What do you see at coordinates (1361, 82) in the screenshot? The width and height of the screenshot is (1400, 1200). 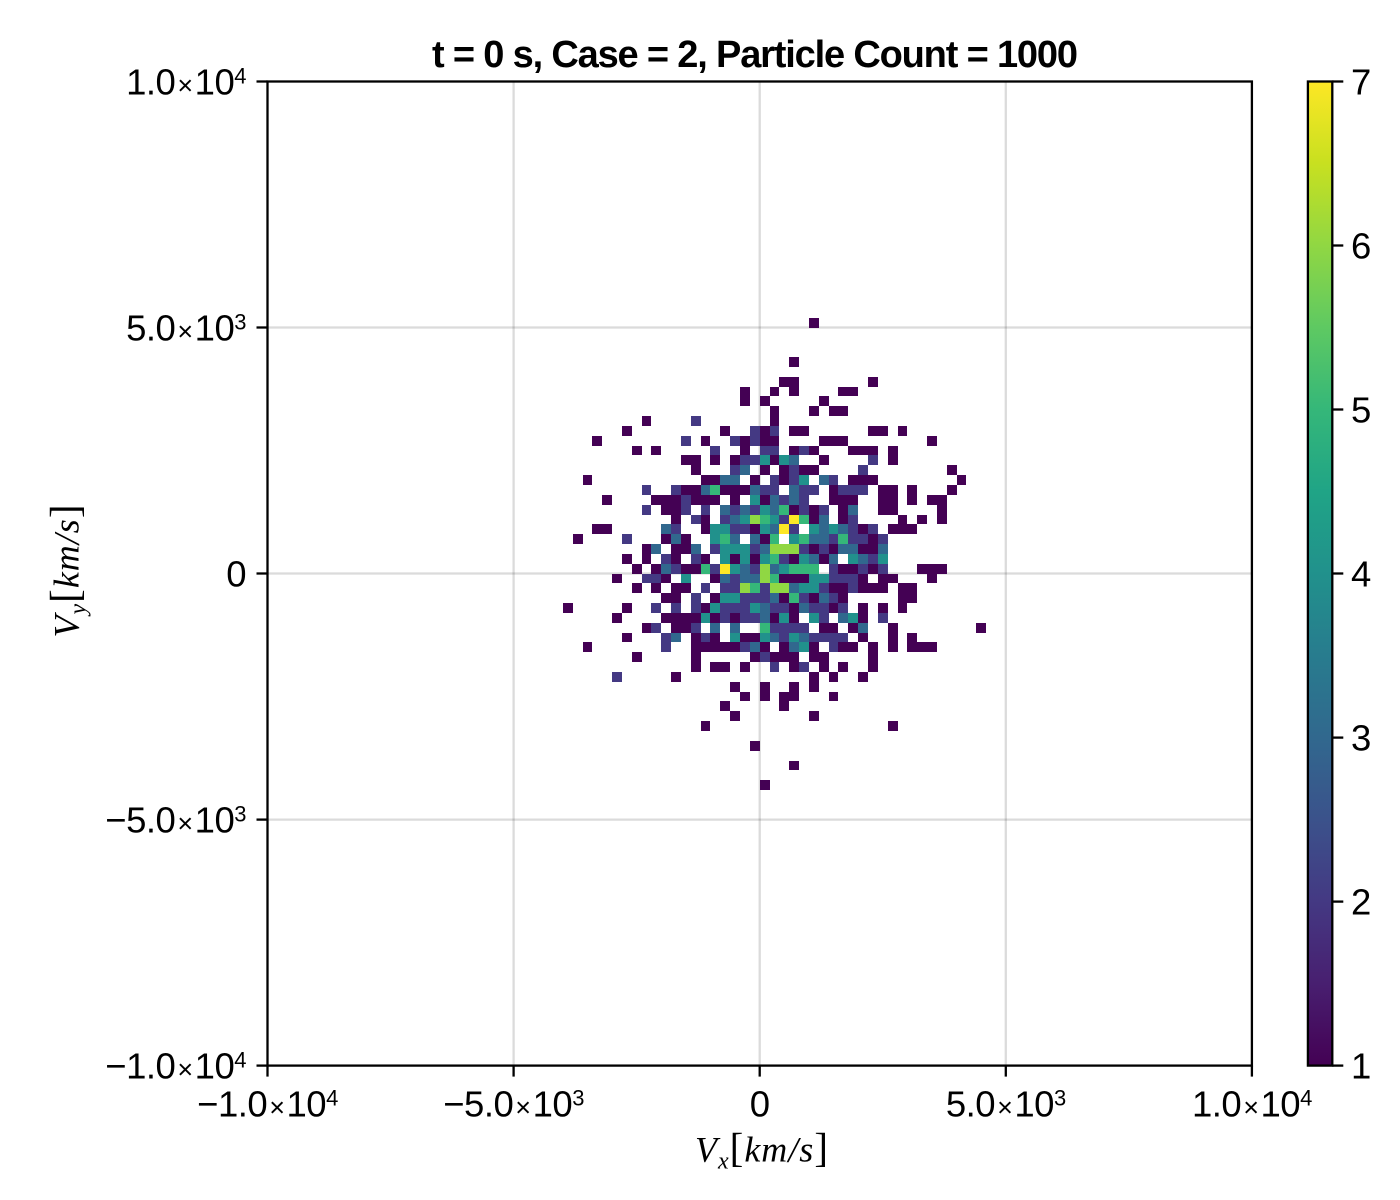 I see `svg-text: 7` at bounding box center [1361, 82].